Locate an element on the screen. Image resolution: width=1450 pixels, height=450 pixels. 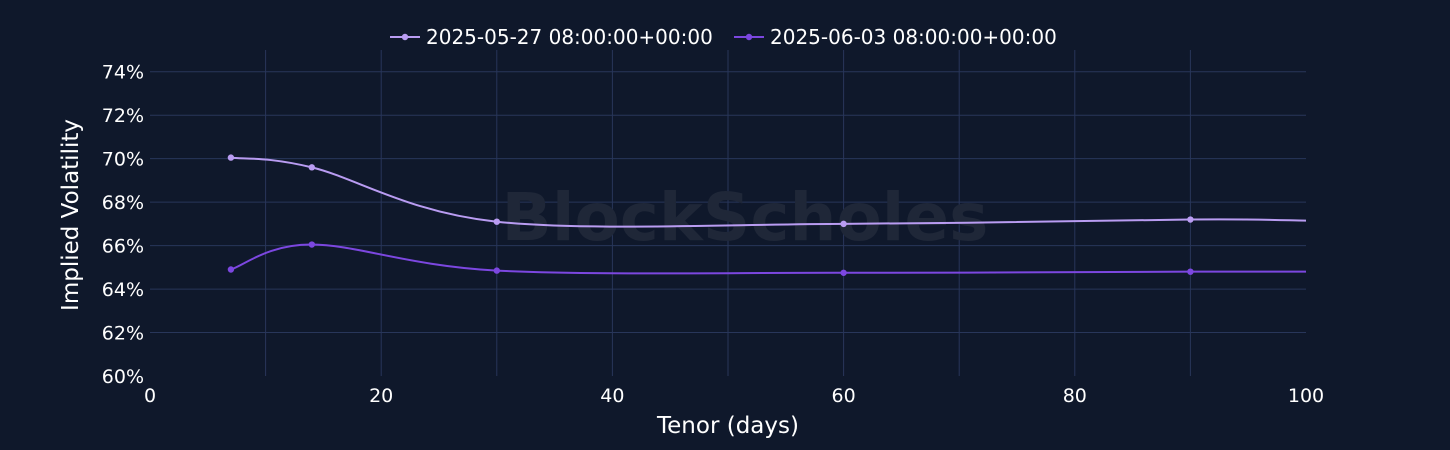
y-tick-label: 60% is located at coordinates (123, 377).